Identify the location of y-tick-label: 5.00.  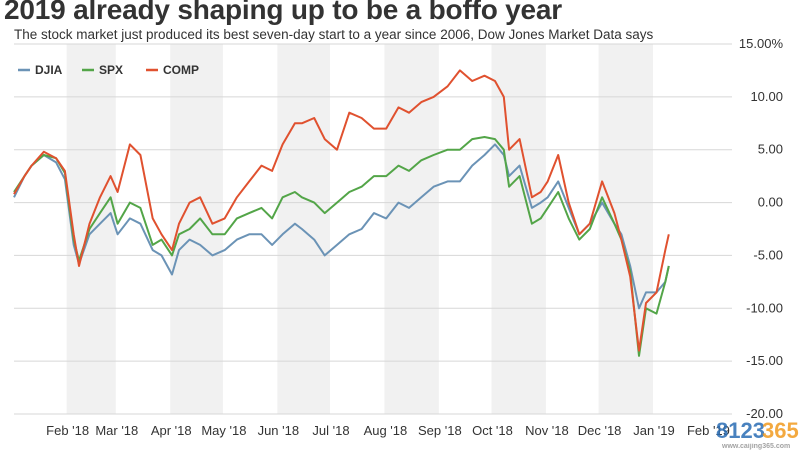
(770, 149).